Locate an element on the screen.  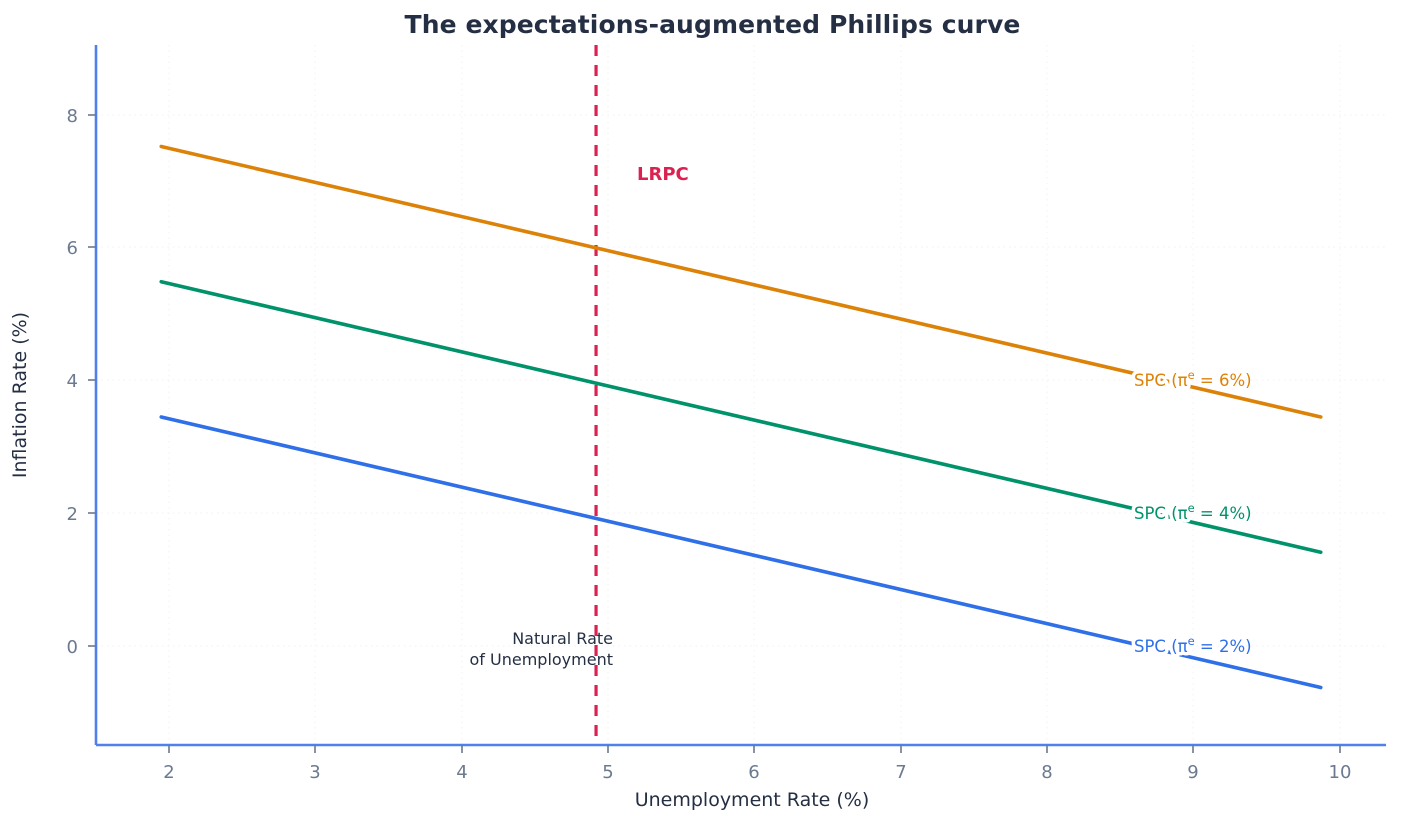
x-tick-label-5: 5 is located at coordinates (607, 772).